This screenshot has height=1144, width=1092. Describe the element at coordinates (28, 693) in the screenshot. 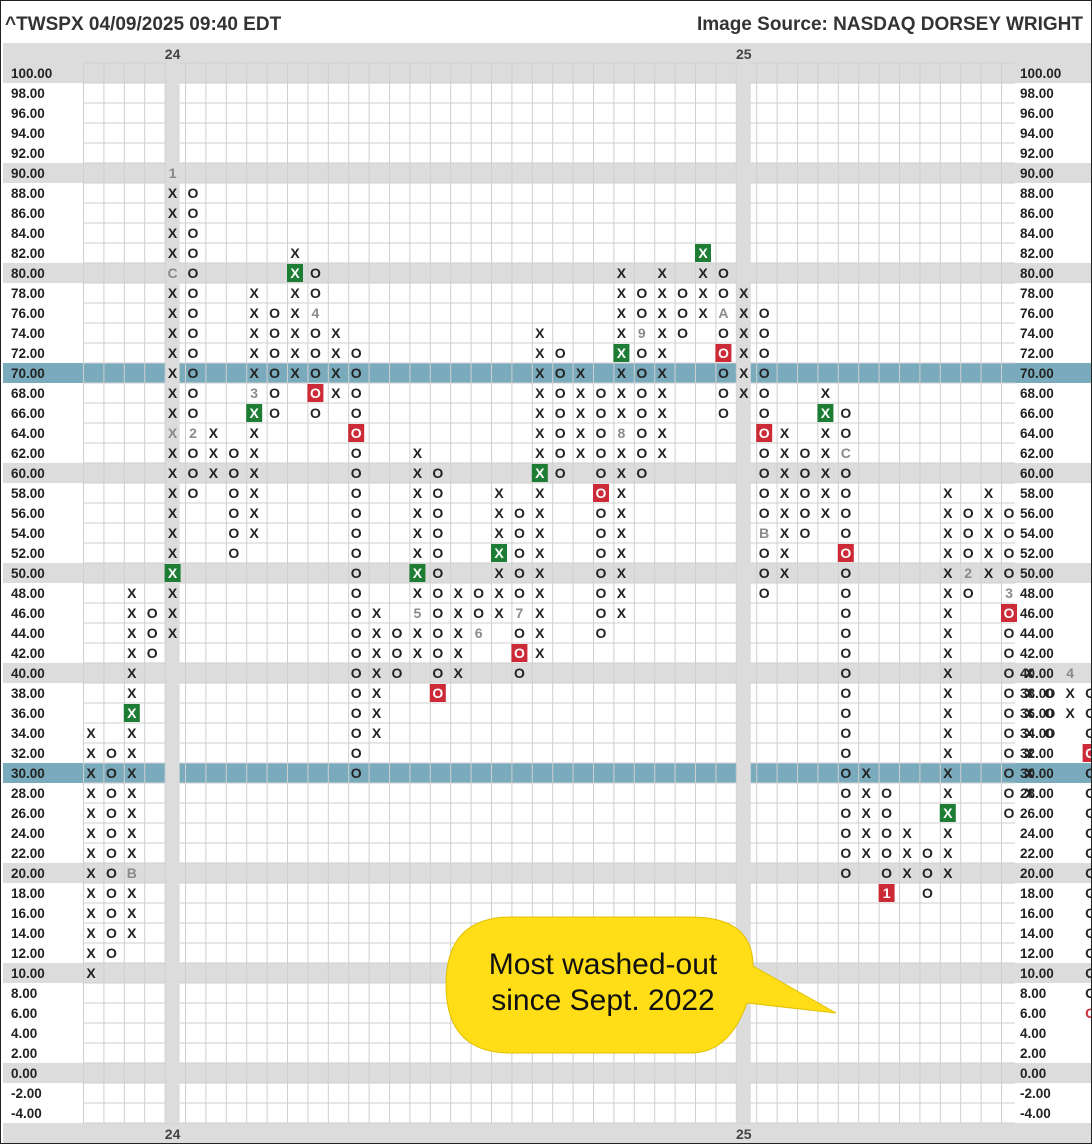

I see `price-label-left: 38.00` at that location.